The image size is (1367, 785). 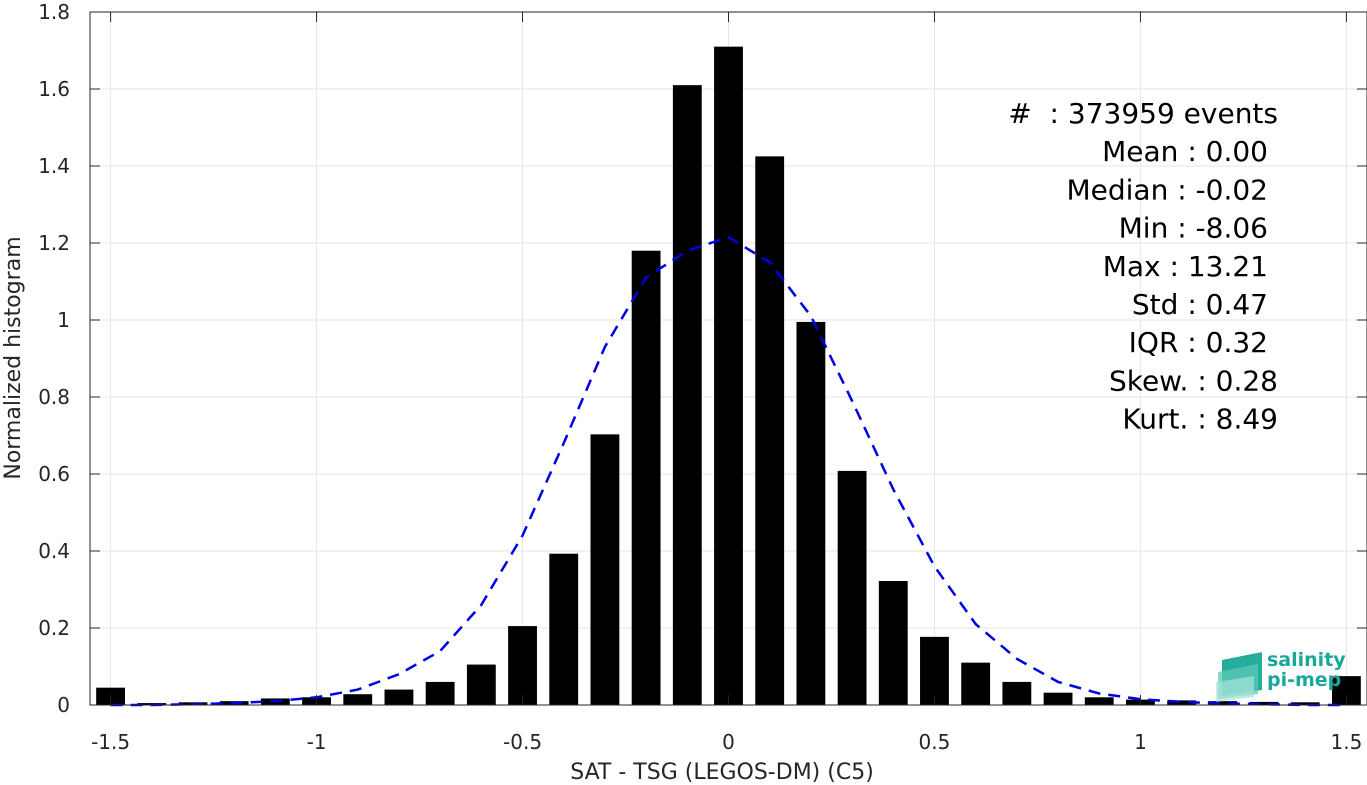 What do you see at coordinates (54, 551) in the screenshot?
I see `y-tick-label: 0.4` at bounding box center [54, 551].